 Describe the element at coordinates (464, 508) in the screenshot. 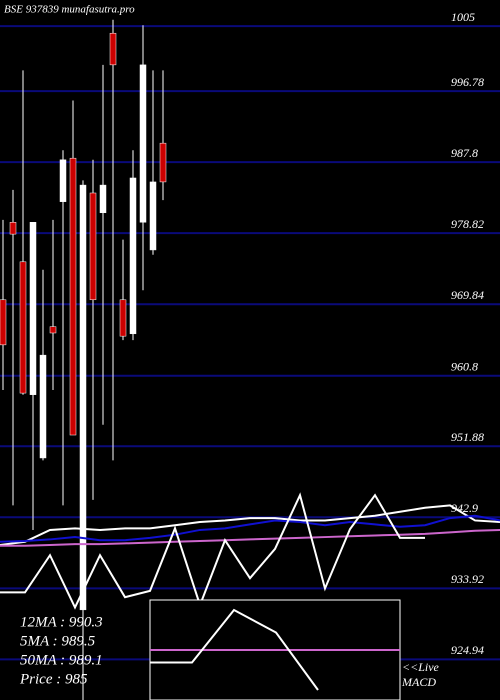

I see `y-tick-label: 942.9` at that location.